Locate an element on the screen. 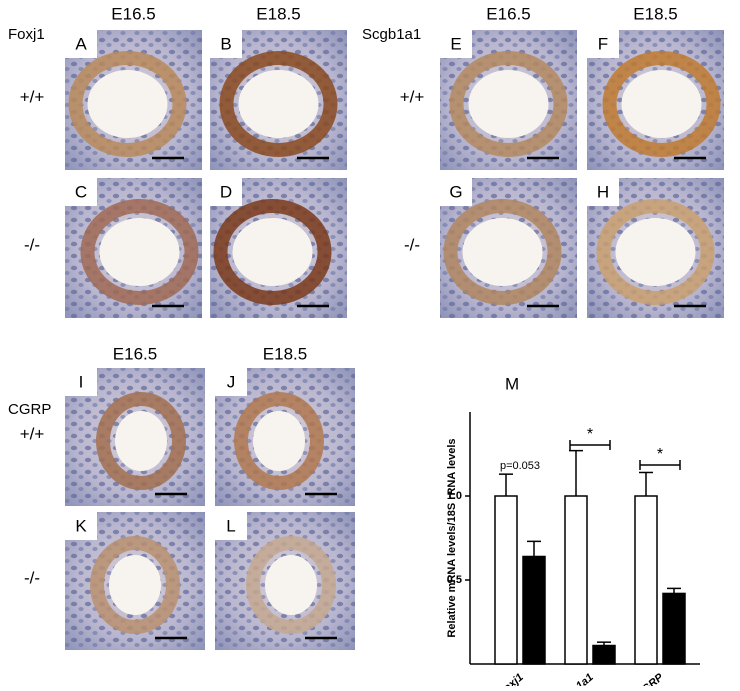 The height and width of the screenshot is (691, 740). y-axis-label: Relative mRNA levels/18S rRNA levels is located at coordinates (452, 537).